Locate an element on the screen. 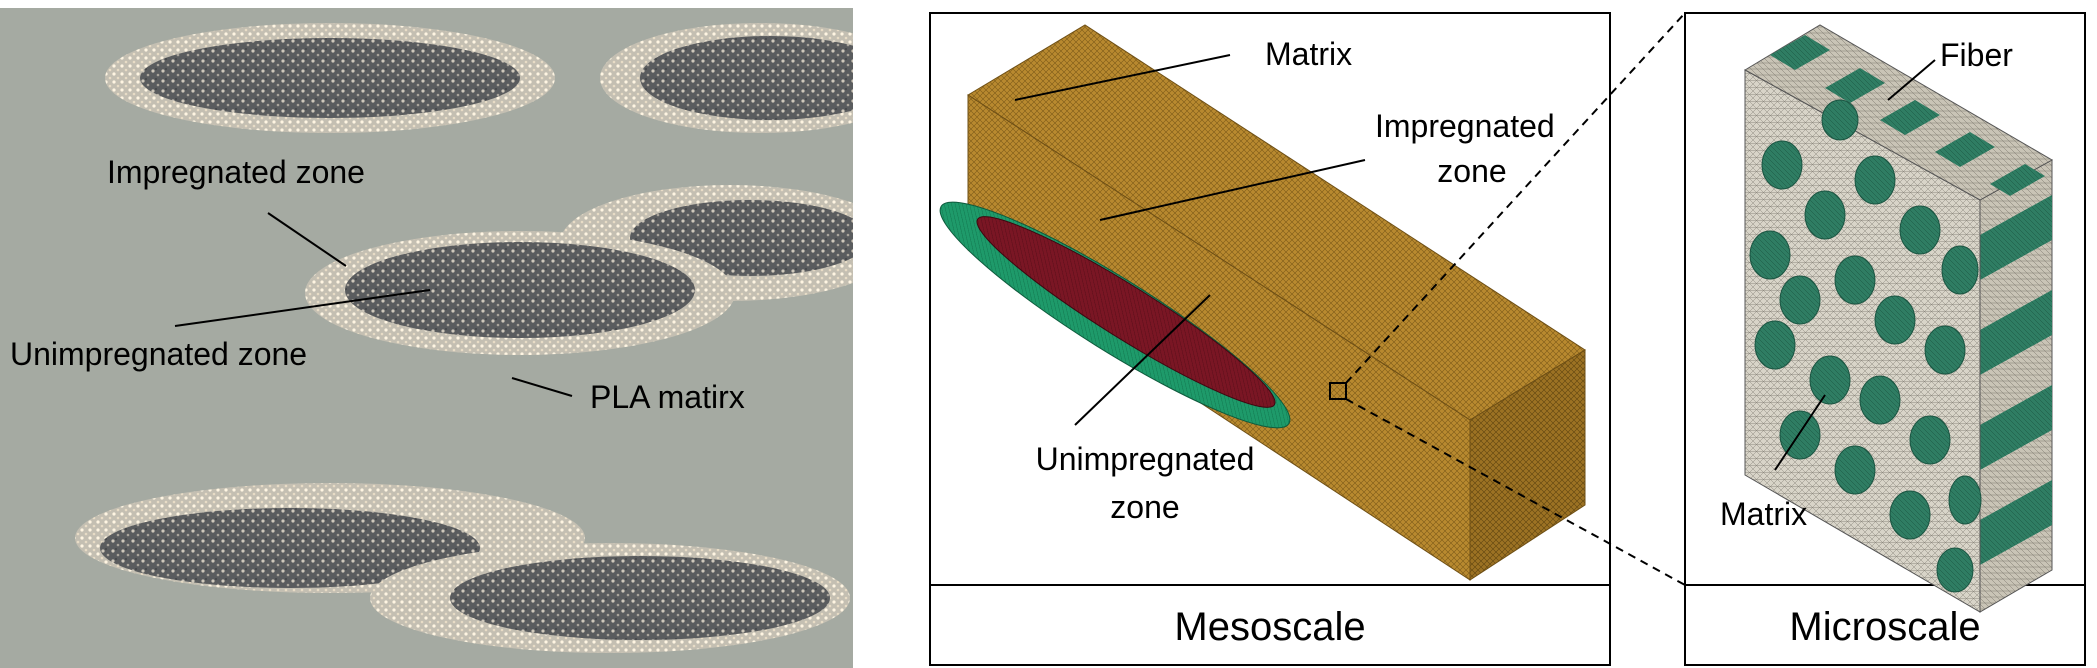 The height and width of the screenshot is (668, 2097). tow-bottom-right is located at coordinates (610, 598).